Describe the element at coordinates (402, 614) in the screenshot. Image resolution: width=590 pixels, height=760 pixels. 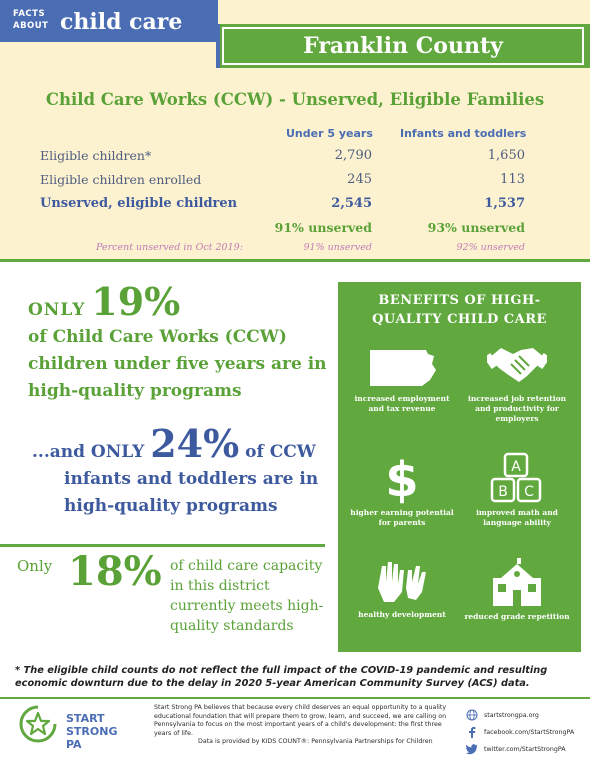
I see `benefit-label: healthy development` at that location.